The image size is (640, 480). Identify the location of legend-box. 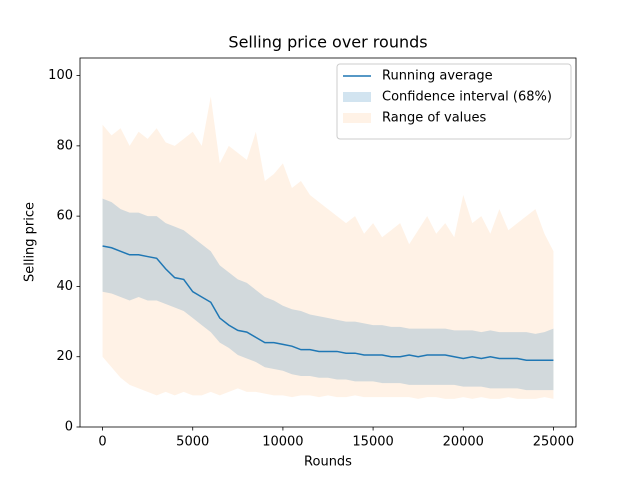
(454, 101).